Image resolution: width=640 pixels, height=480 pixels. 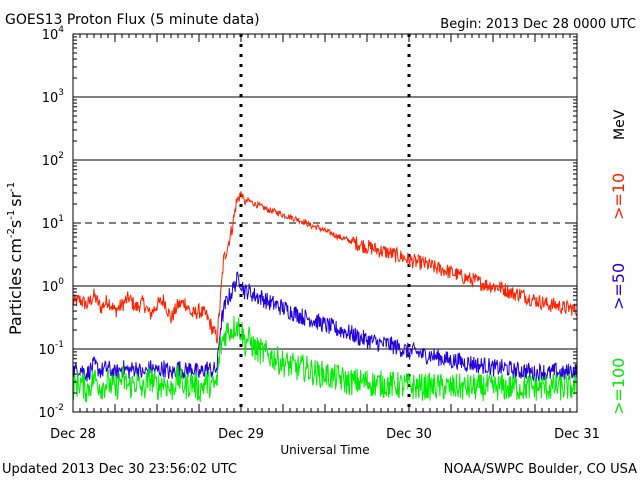 What do you see at coordinates (540, 469) in the screenshot?
I see `source-label: NOAA/SWPC Boulder, CO USA` at bounding box center [540, 469].